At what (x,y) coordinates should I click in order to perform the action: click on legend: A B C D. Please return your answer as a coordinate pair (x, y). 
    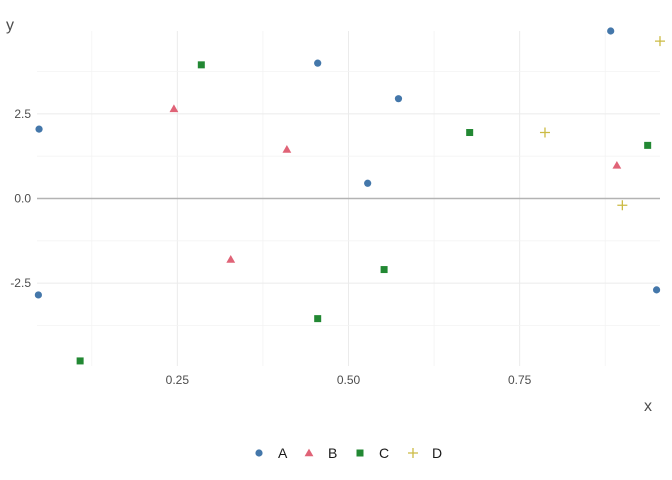
    Looking at the image, I should click on (348, 453).